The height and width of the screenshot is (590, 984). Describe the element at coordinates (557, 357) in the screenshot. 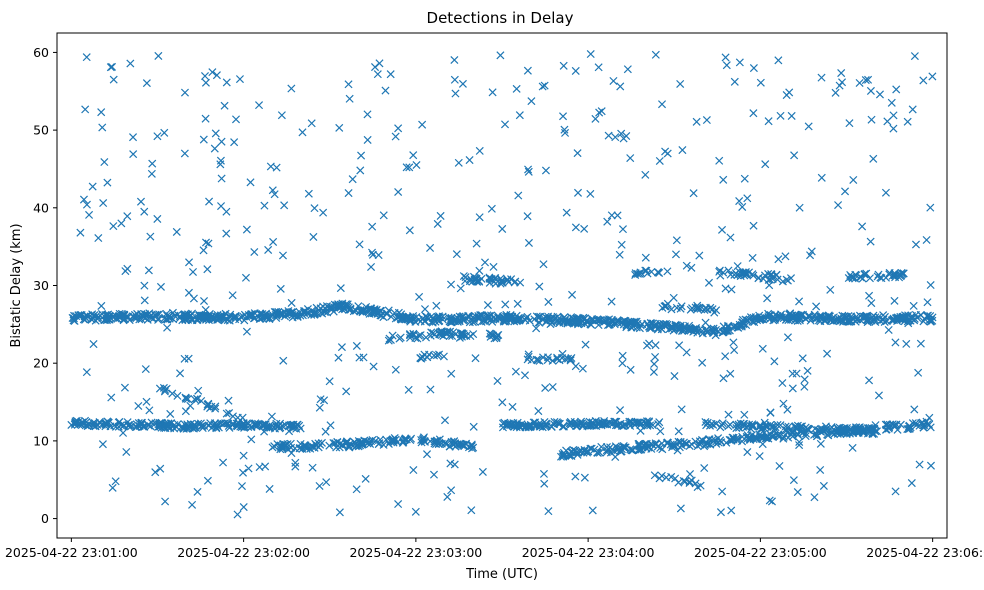

I see `data-point-2027` at that location.